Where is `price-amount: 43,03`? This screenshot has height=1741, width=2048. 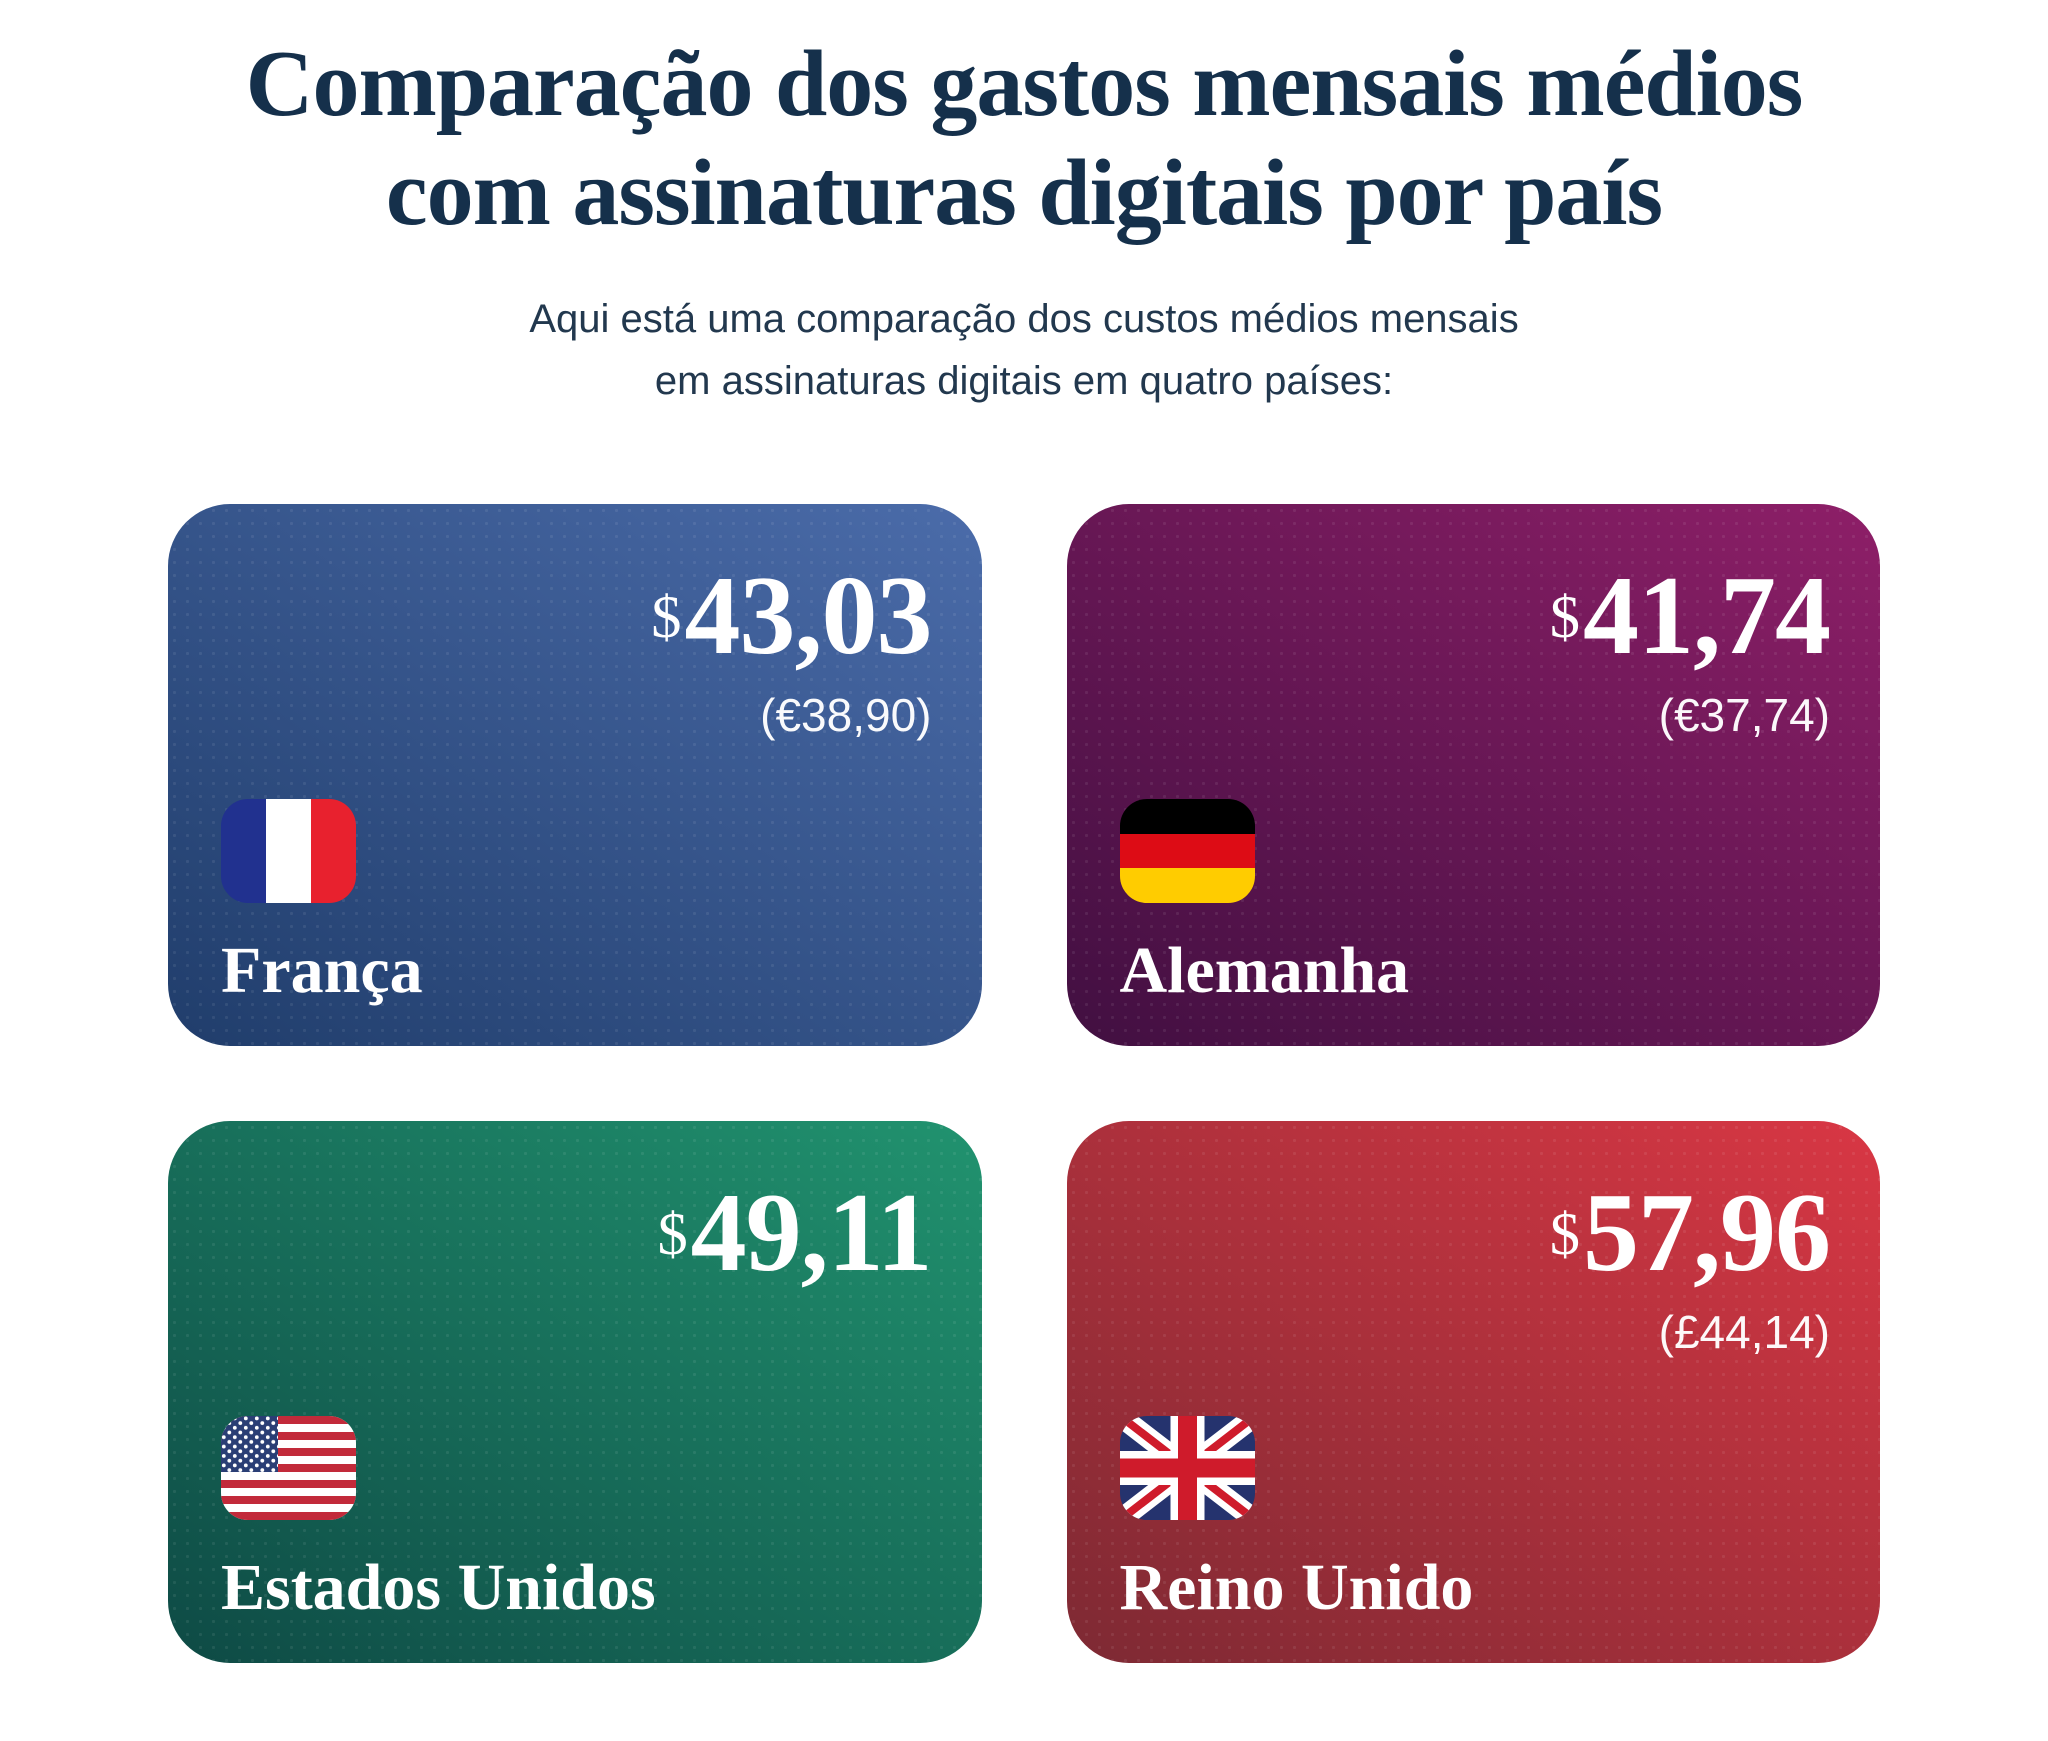 price-amount: 43,03 is located at coordinates (808, 616).